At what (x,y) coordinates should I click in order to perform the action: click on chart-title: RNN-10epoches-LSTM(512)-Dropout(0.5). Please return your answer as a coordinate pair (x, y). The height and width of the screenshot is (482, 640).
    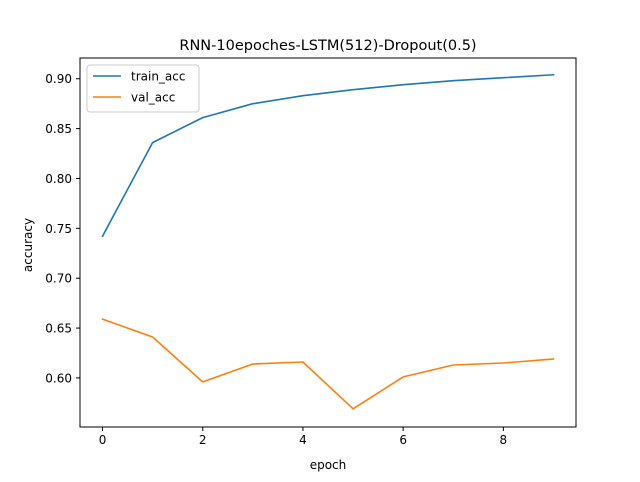
    Looking at the image, I should click on (327, 46).